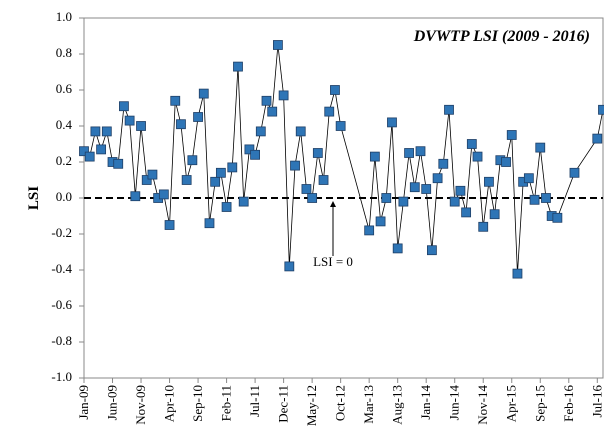 The width and height of the screenshot is (604, 441). What do you see at coordinates (112, 402) in the screenshot?
I see `x-tick-label: Jun-09` at bounding box center [112, 402].